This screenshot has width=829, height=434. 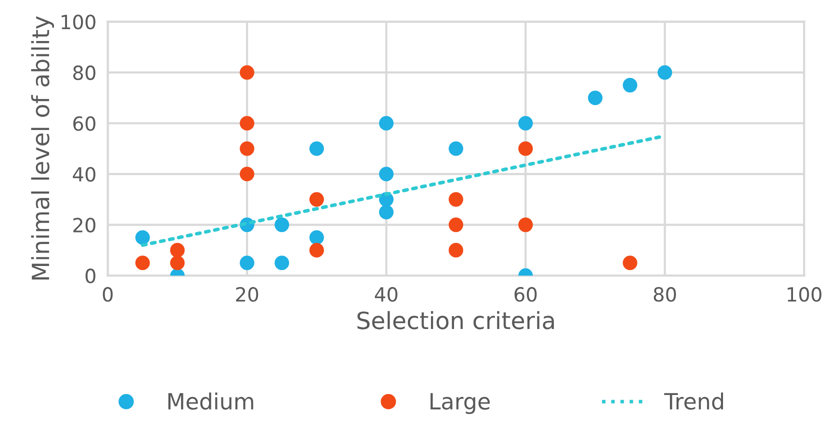 I want to click on x-axis-title: Selection criteria, so click(x=455, y=320).